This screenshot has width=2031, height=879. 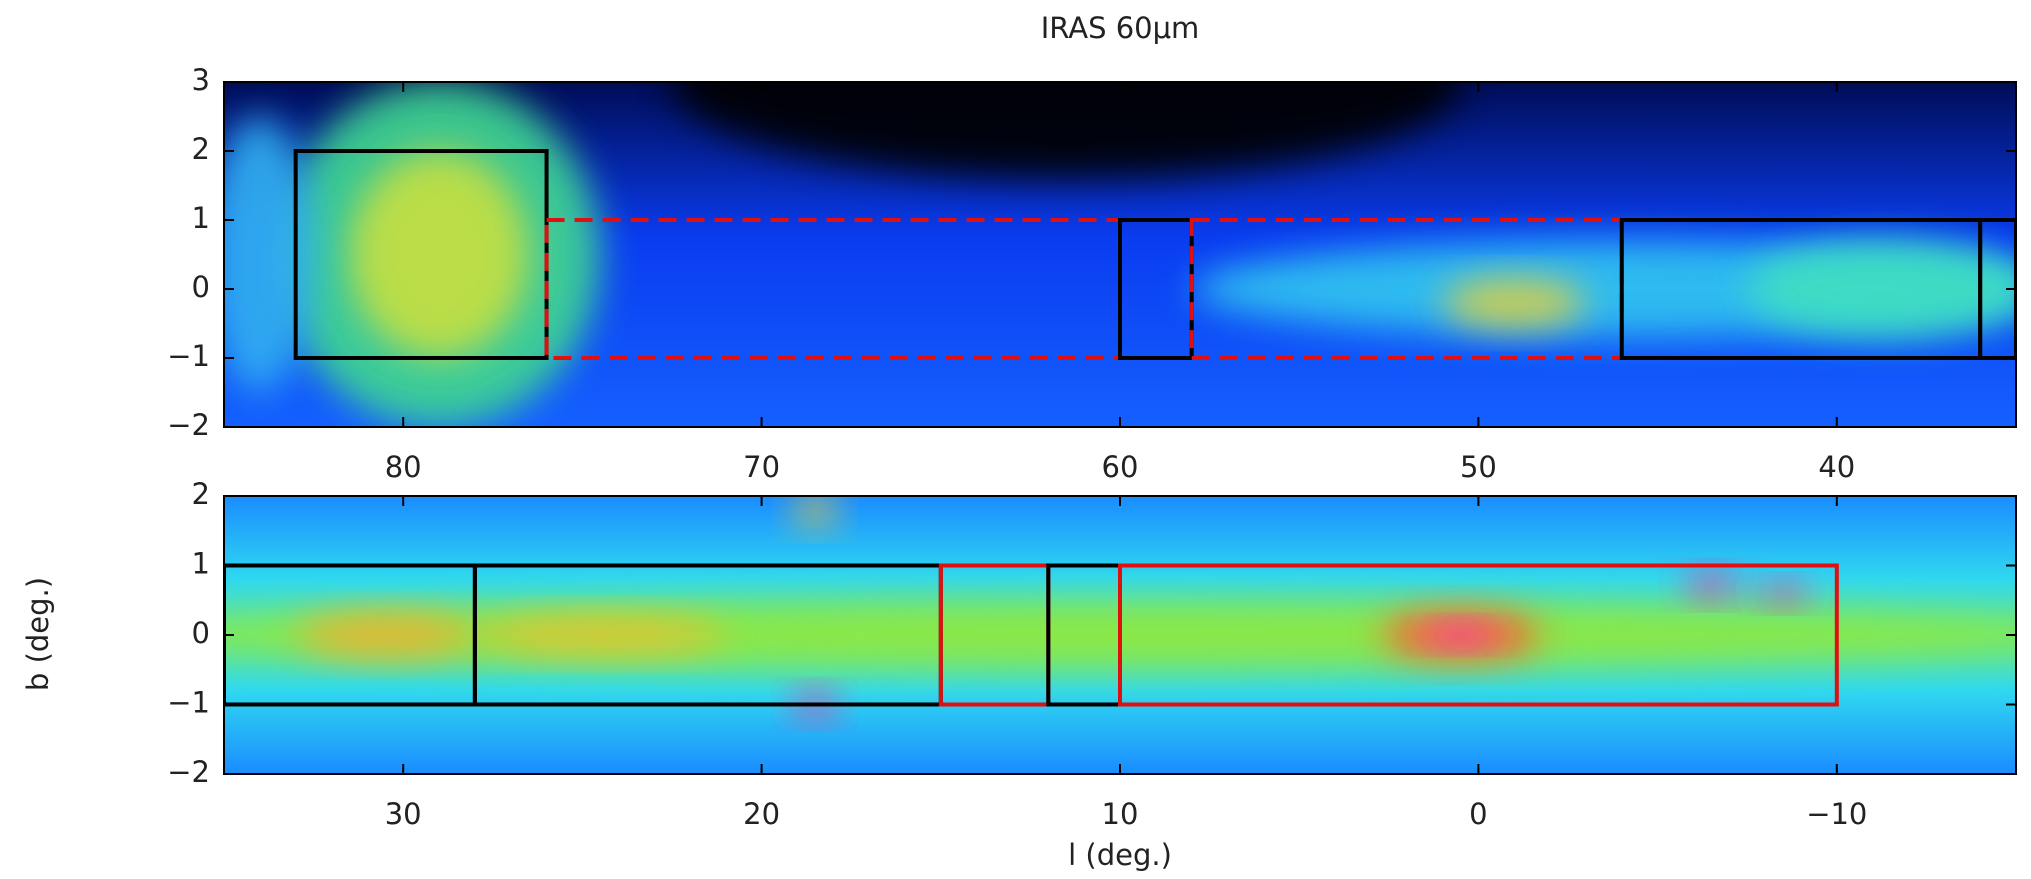 I want to click on x-tick-label: 30, so click(x=403, y=814).